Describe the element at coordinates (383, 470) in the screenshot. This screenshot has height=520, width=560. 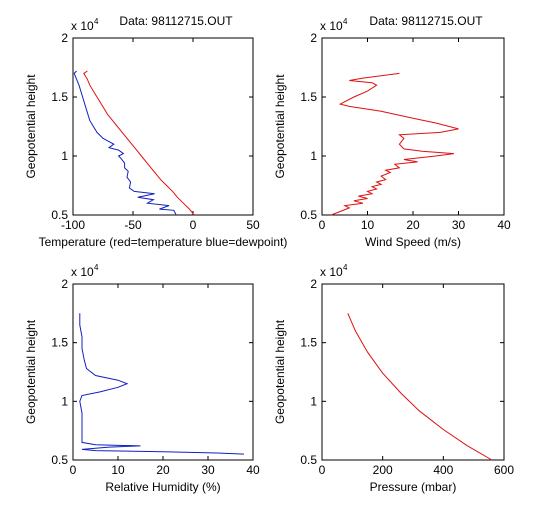
I see `x-tick-label: 200` at that location.